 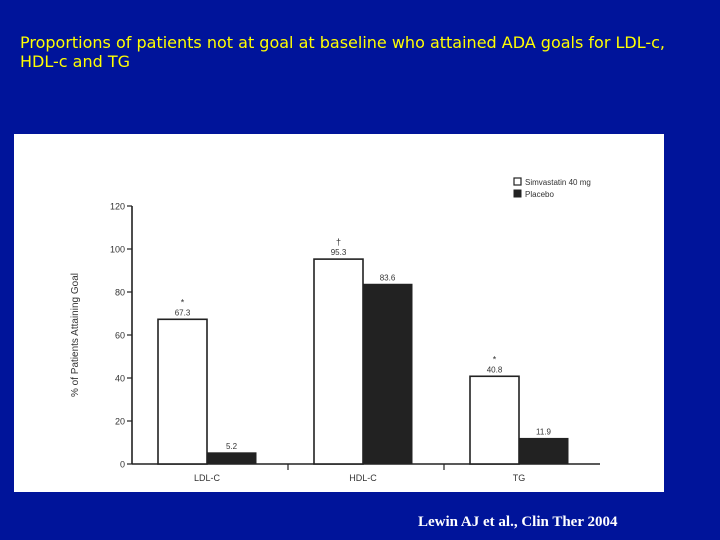 I want to click on y-tick-label: 60, so click(x=120, y=336).